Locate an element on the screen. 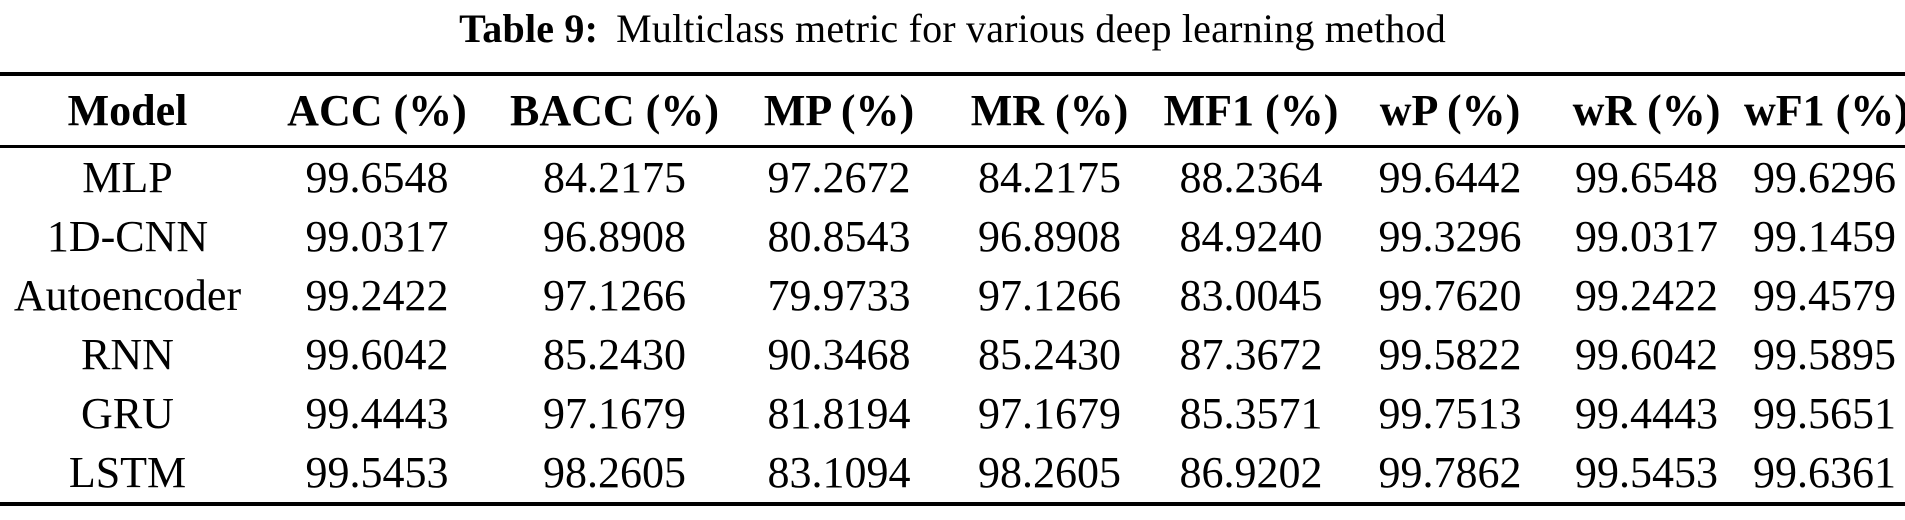 The image size is (1905, 520). model-cell: LSTM is located at coordinates (127, 473).